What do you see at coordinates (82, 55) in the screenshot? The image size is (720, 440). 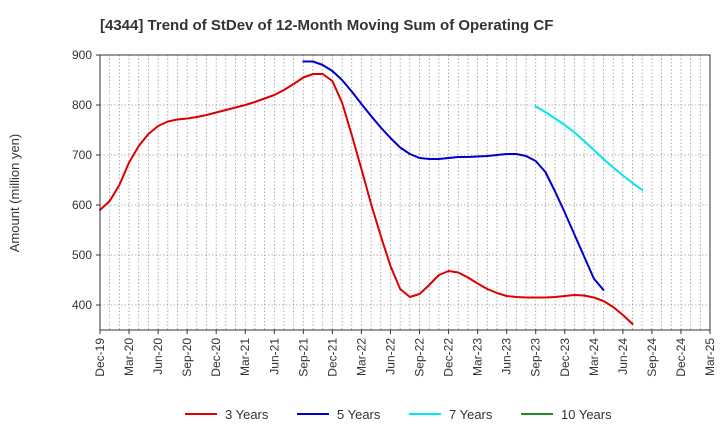 I see `y-tick-label: 900` at bounding box center [82, 55].